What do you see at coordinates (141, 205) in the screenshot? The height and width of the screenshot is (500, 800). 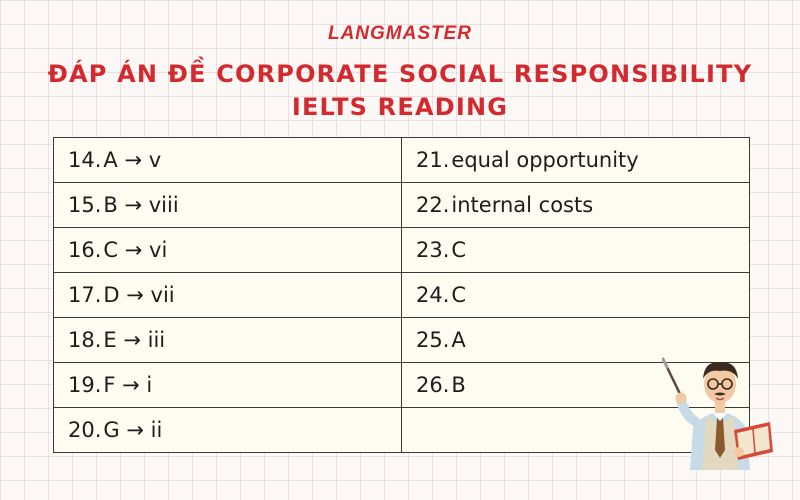 I see `answer-text: B → viii` at bounding box center [141, 205].